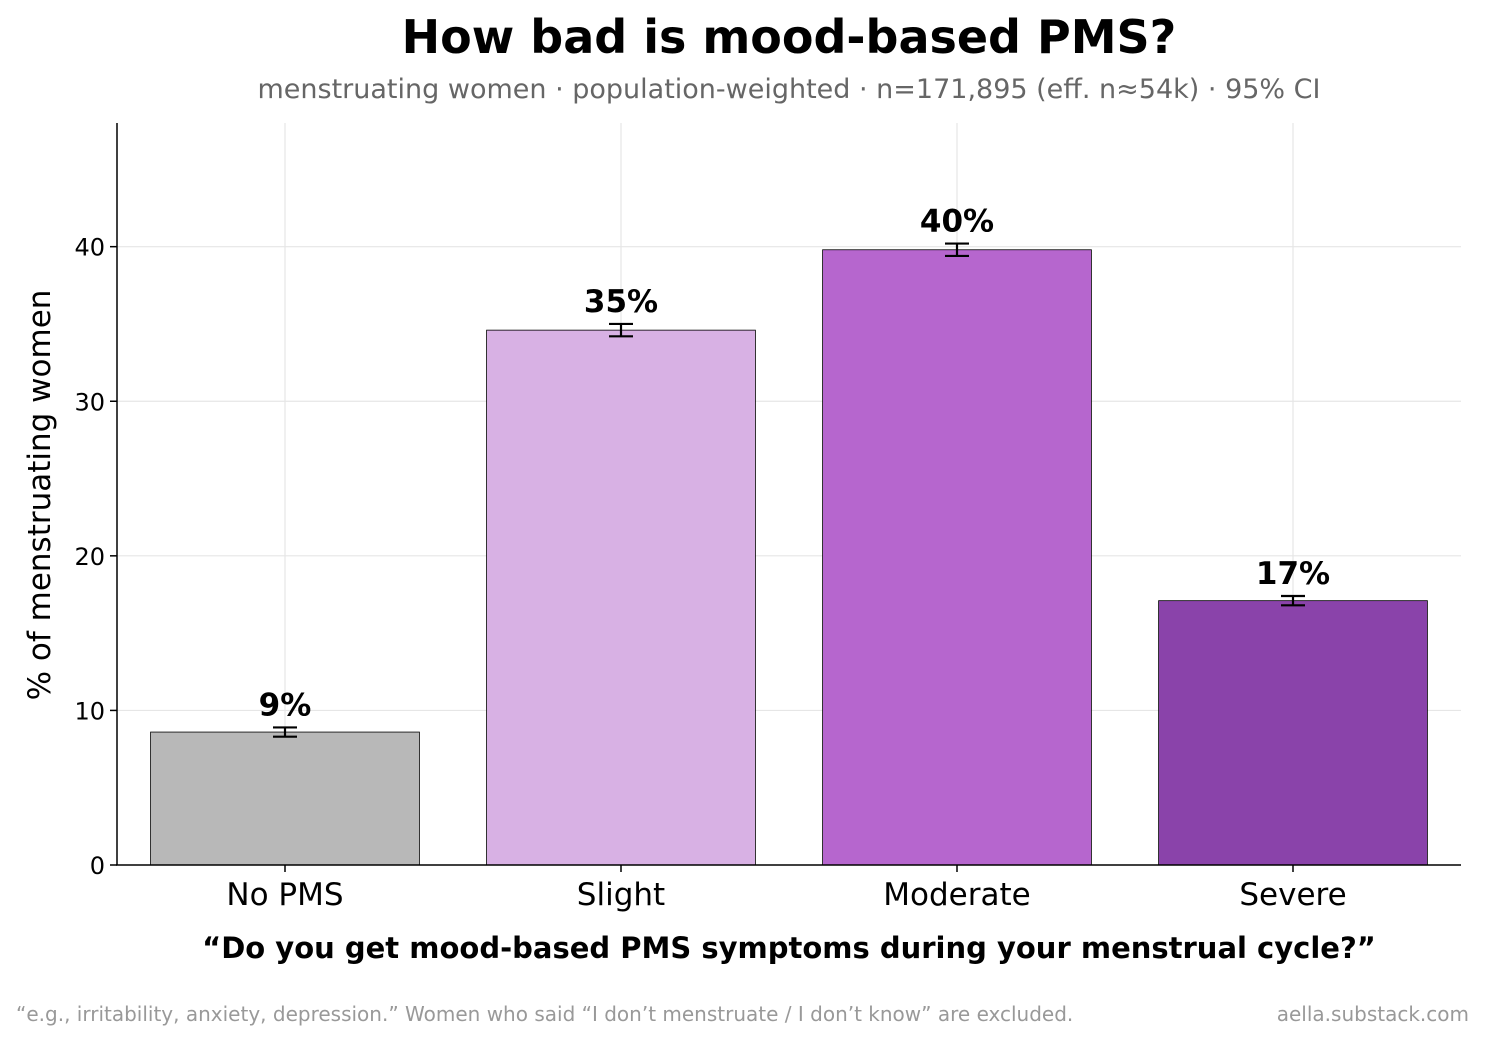 The image size is (1485, 1039). I want to click on bar-slight, so click(621, 597).